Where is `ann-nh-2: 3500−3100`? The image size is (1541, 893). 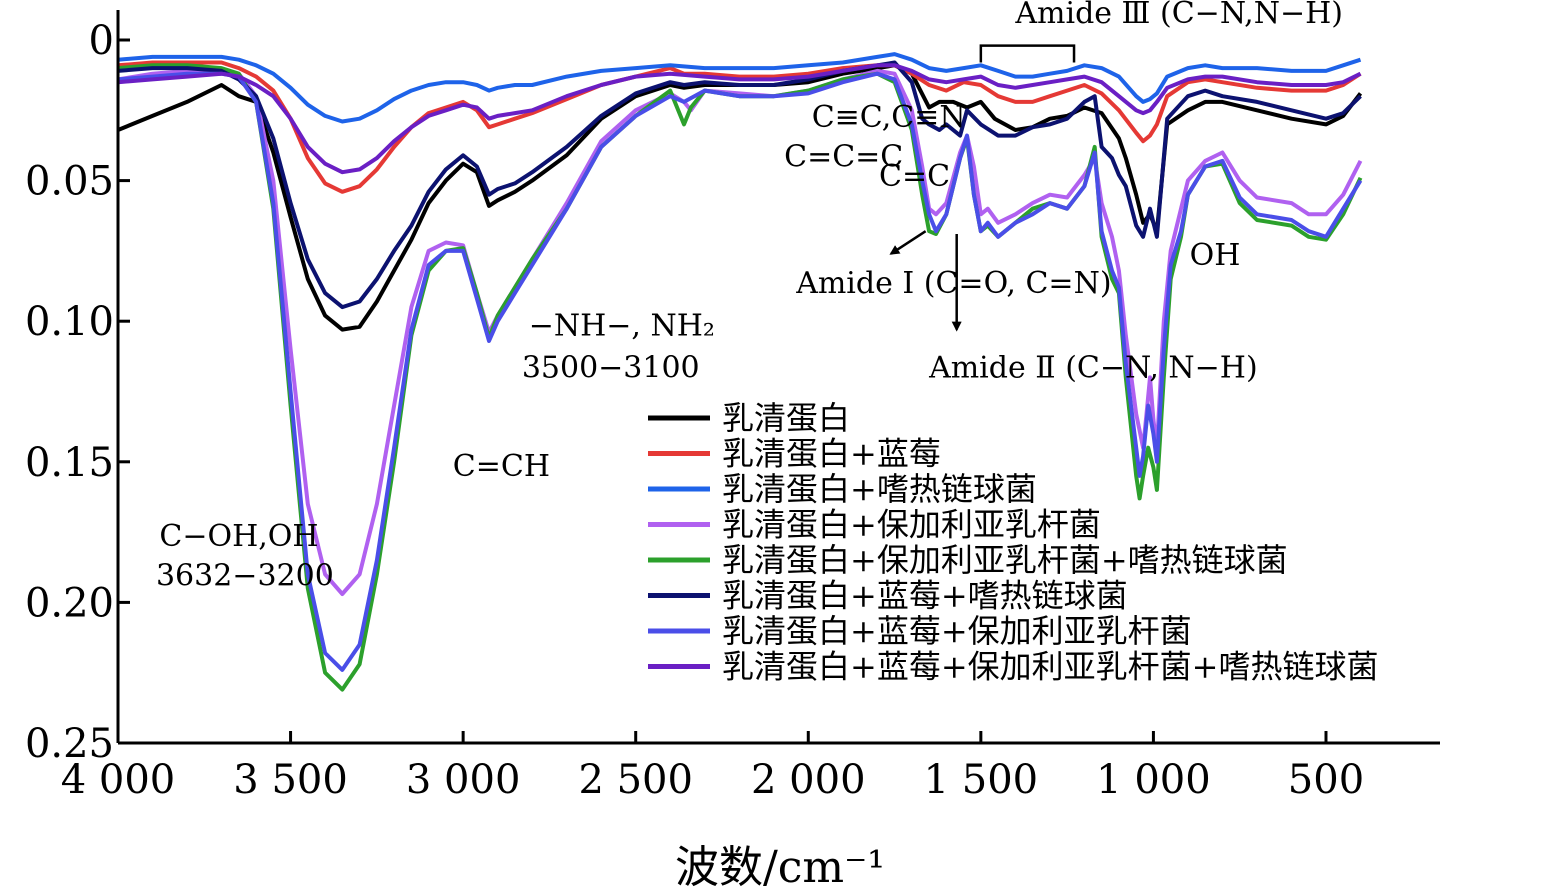 ann-nh-2: 3500−3100 is located at coordinates (611, 367).